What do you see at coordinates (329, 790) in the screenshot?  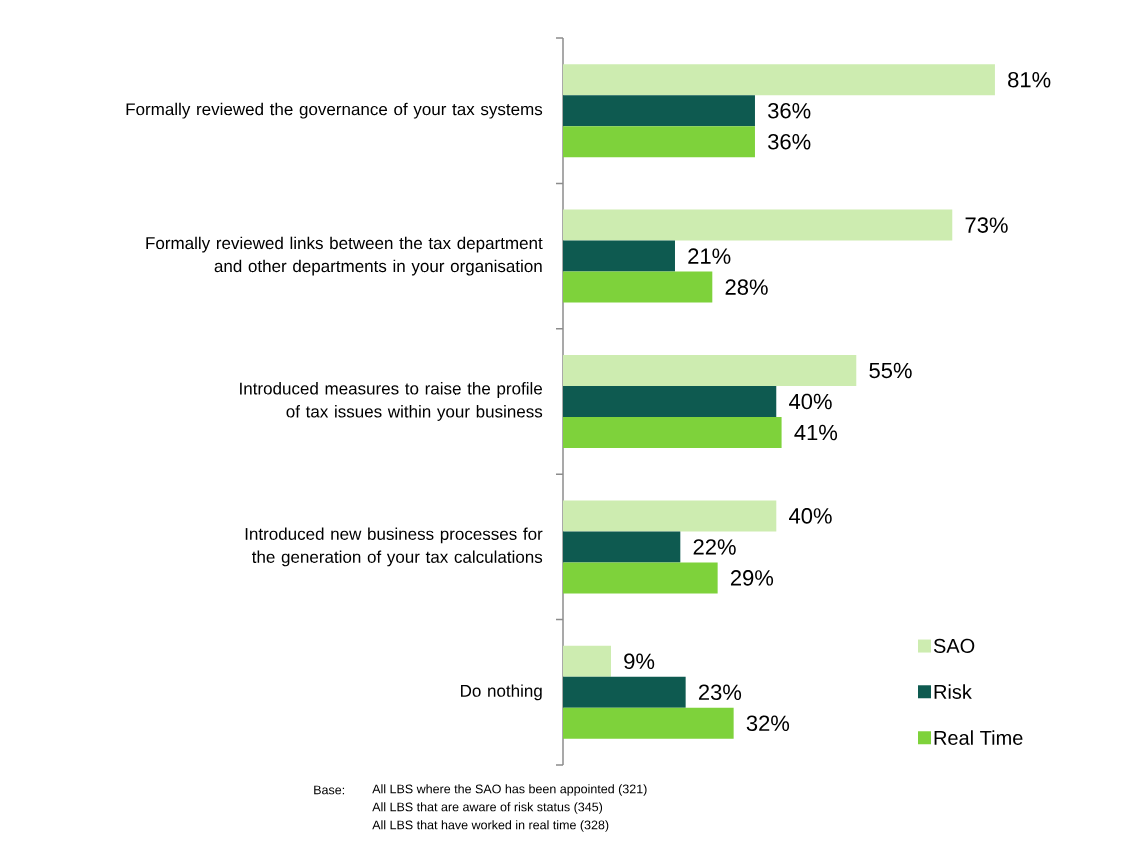 I see `text: Base:` at bounding box center [329, 790].